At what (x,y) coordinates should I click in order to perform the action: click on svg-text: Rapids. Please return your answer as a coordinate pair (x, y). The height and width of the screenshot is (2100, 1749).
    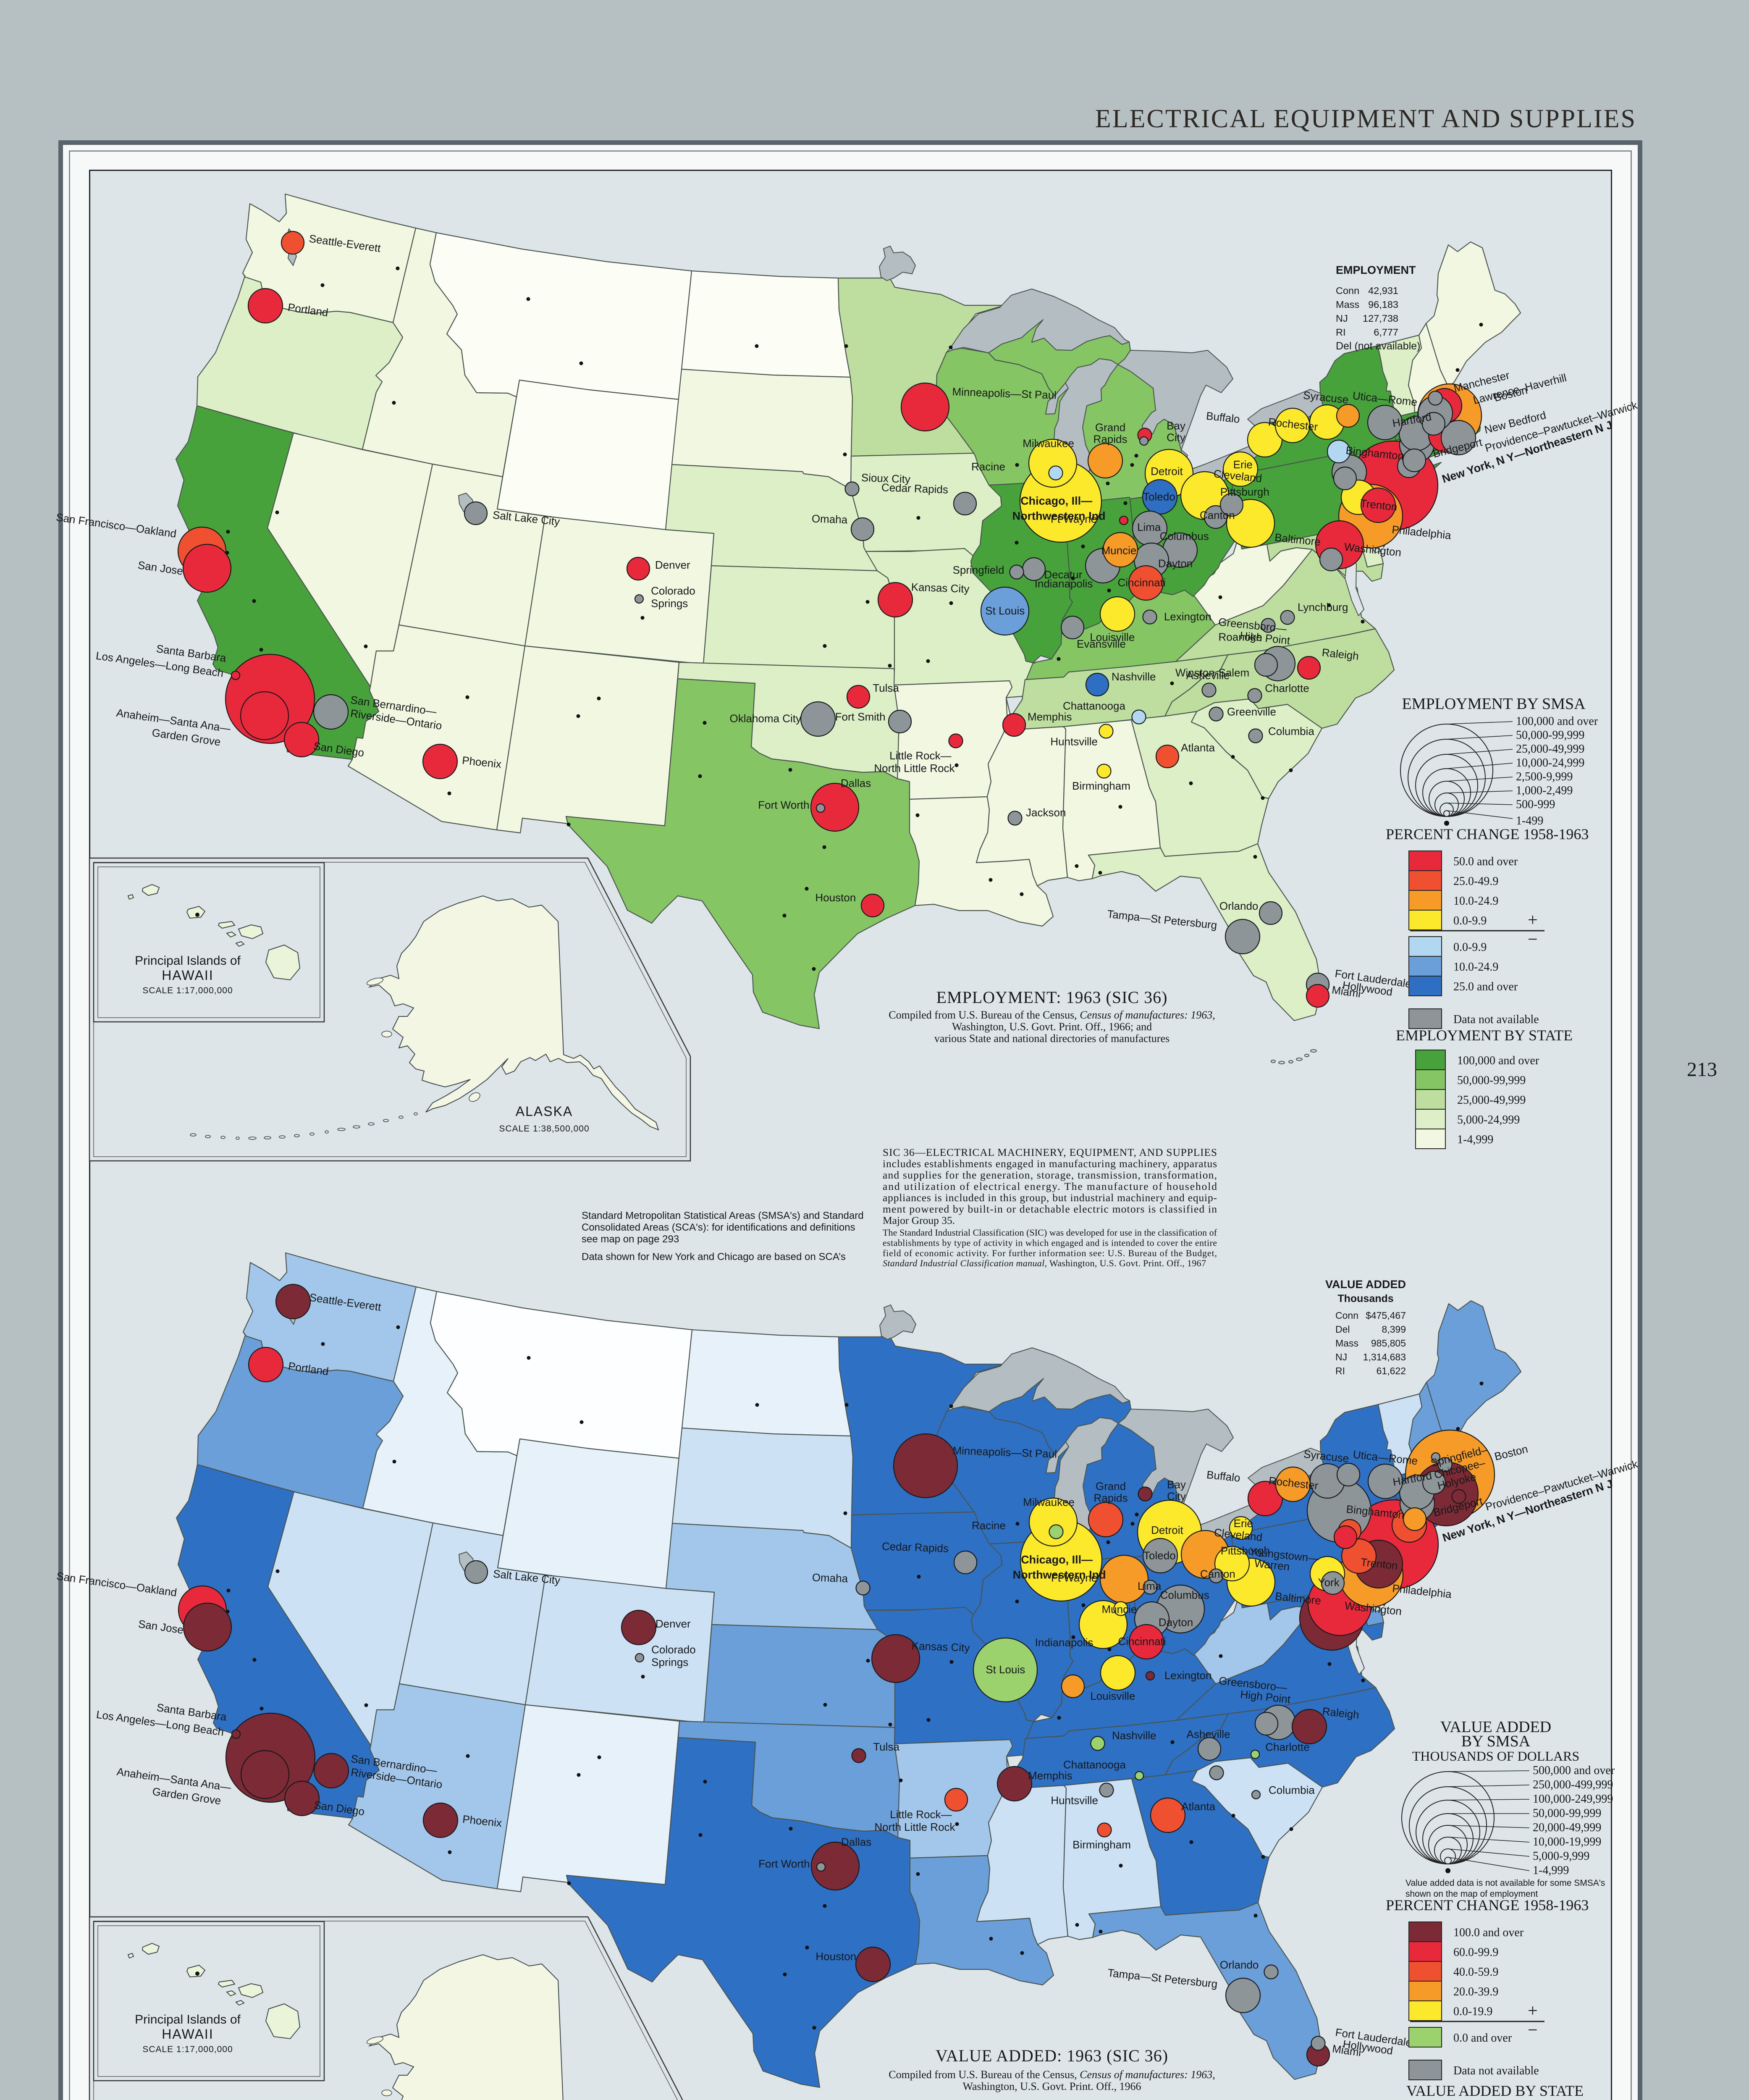
    Looking at the image, I should click on (1110, 439).